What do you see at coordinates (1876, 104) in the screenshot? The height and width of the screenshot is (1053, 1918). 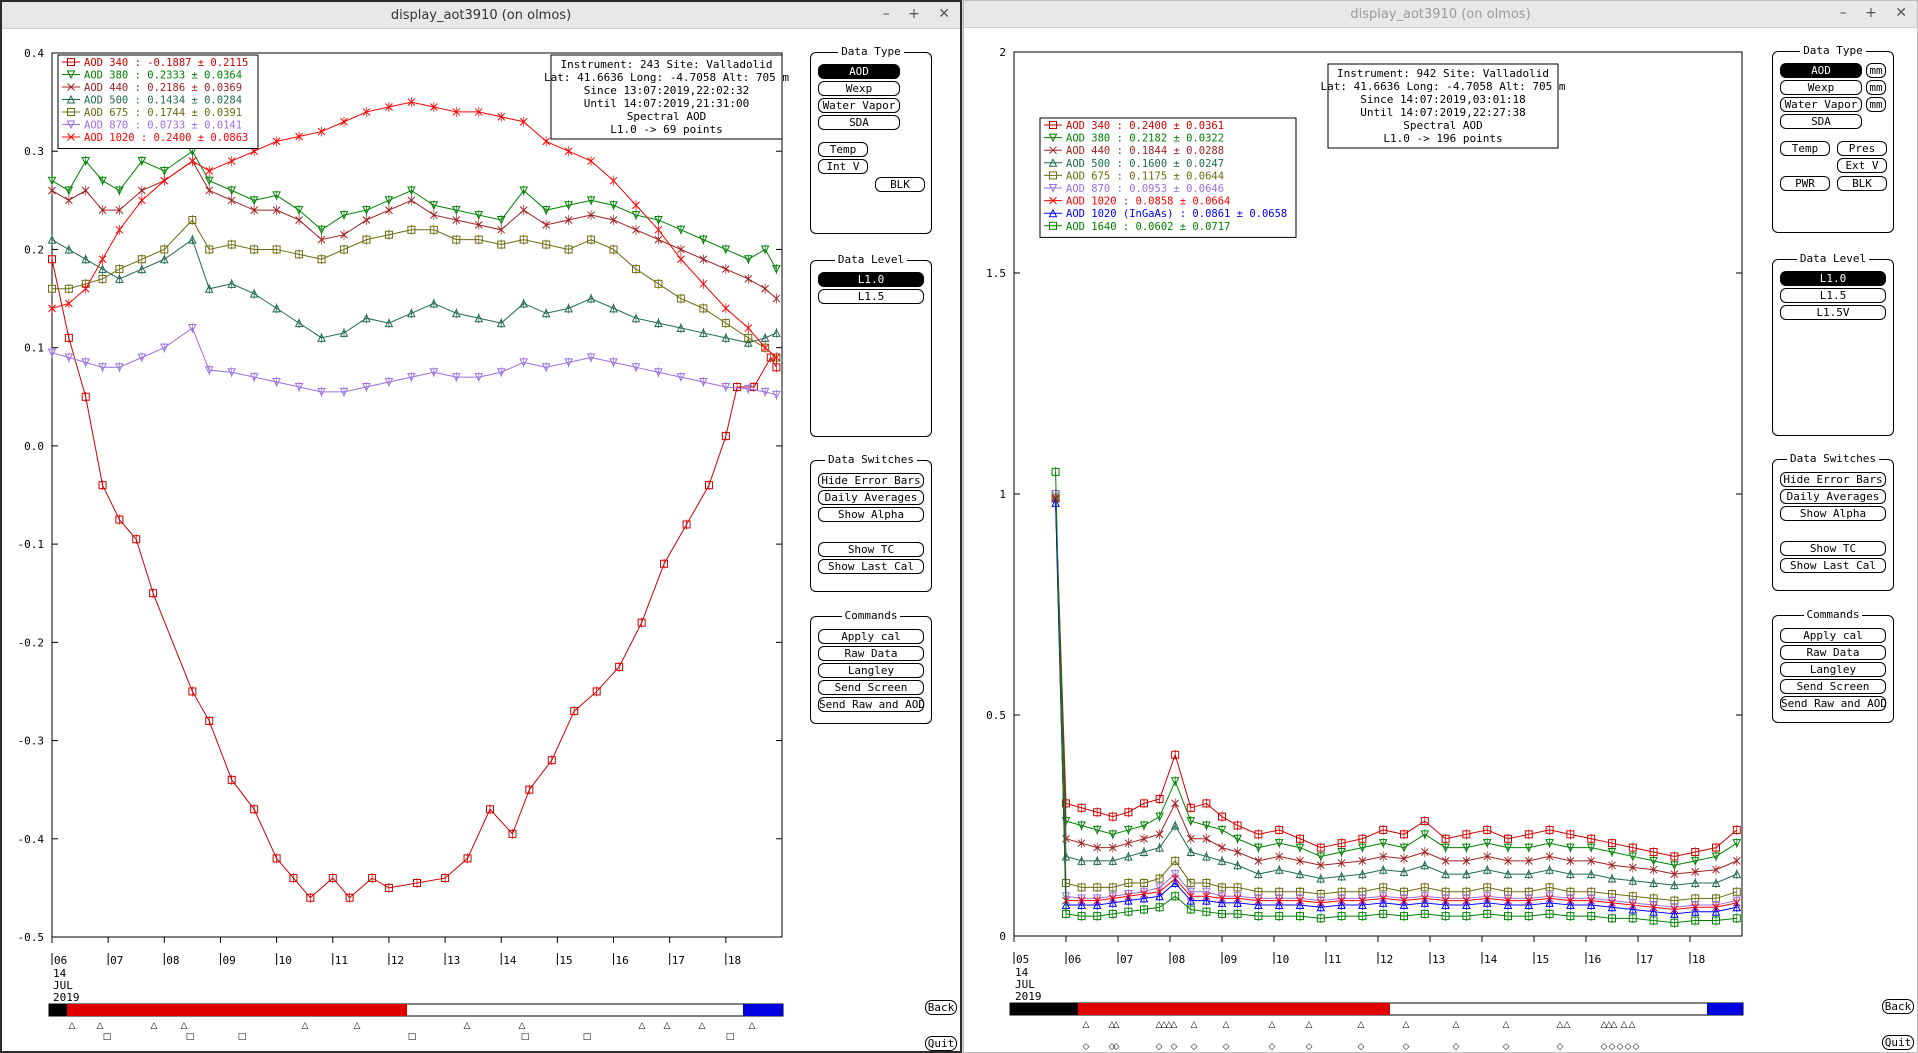 I see `water-vapor-mm-button: mm` at bounding box center [1876, 104].